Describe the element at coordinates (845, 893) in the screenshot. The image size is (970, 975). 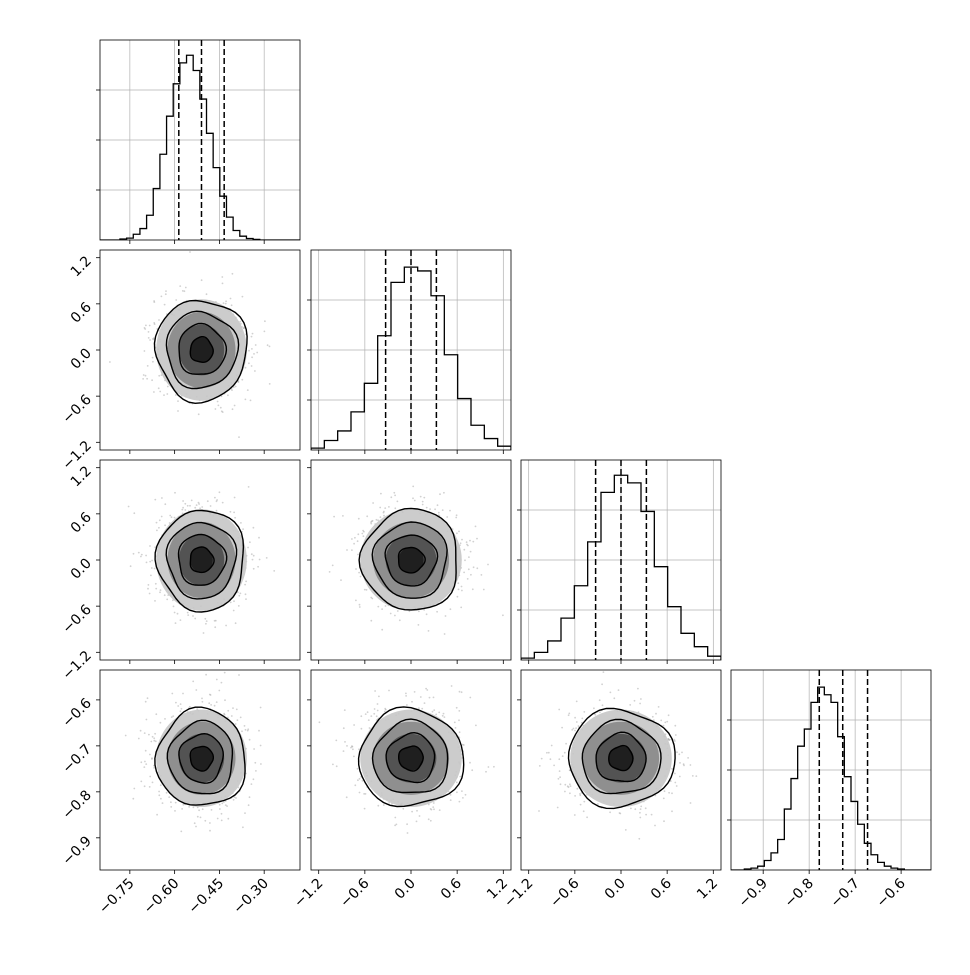
I see `x-tick-label: −0.7` at that location.